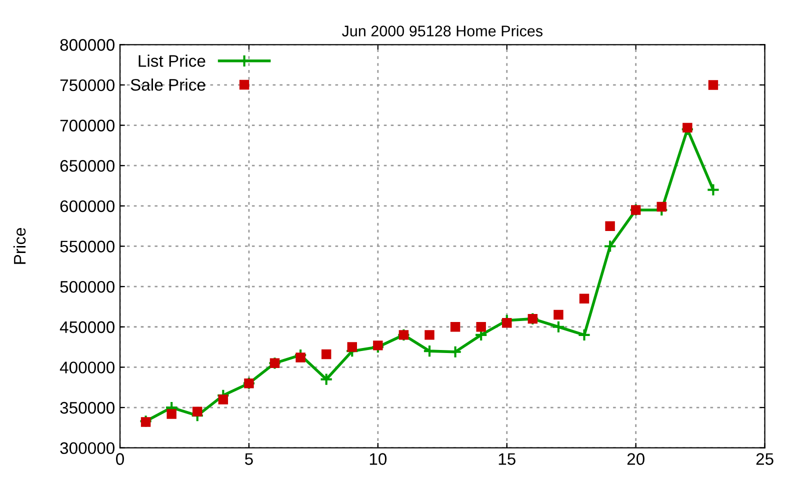 The width and height of the screenshot is (800, 480). I want to click on chart-title: Jun 2000 95128 Home Prices, so click(442, 30).